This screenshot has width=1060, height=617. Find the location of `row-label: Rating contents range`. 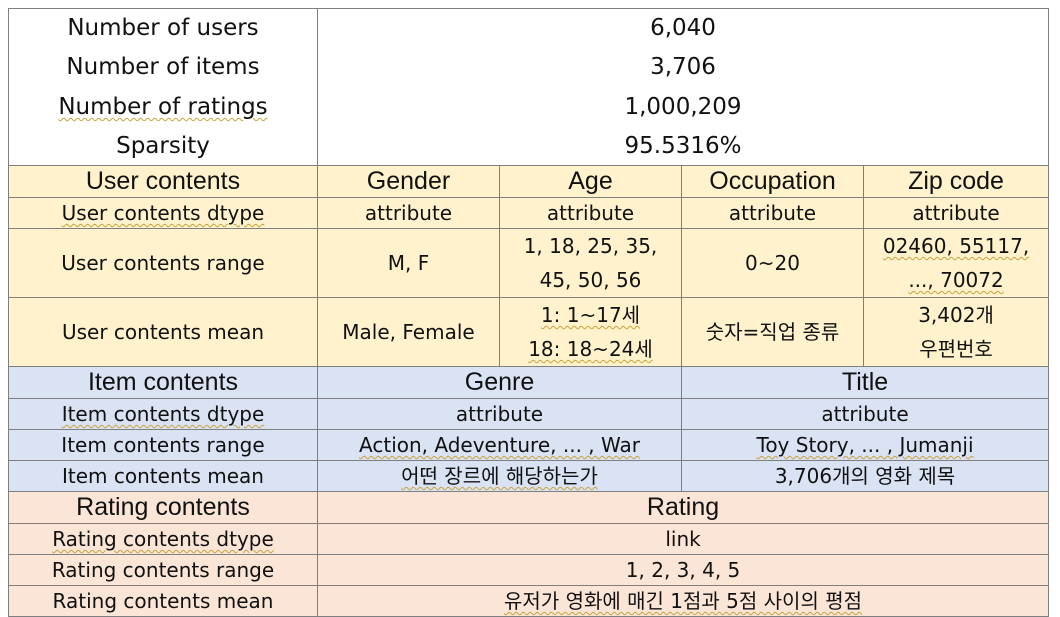

row-label: Rating contents range is located at coordinates (163, 570).